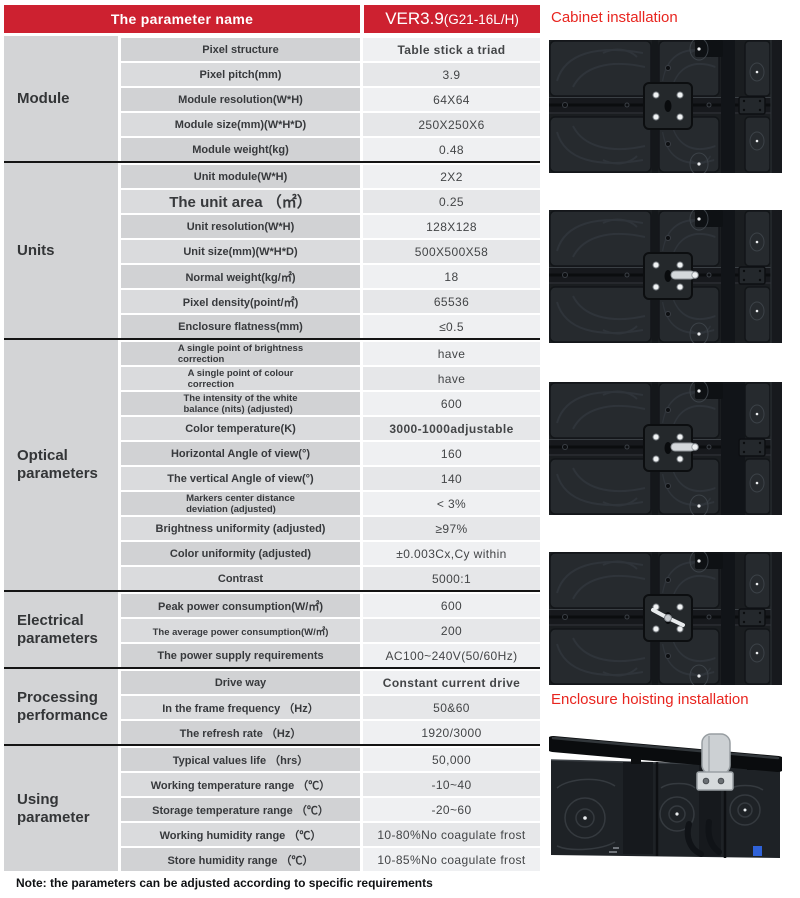 Image resolution: width=800 pixels, height=898 pixels. I want to click on parameter-value: Constant current drive, so click(451, 682).